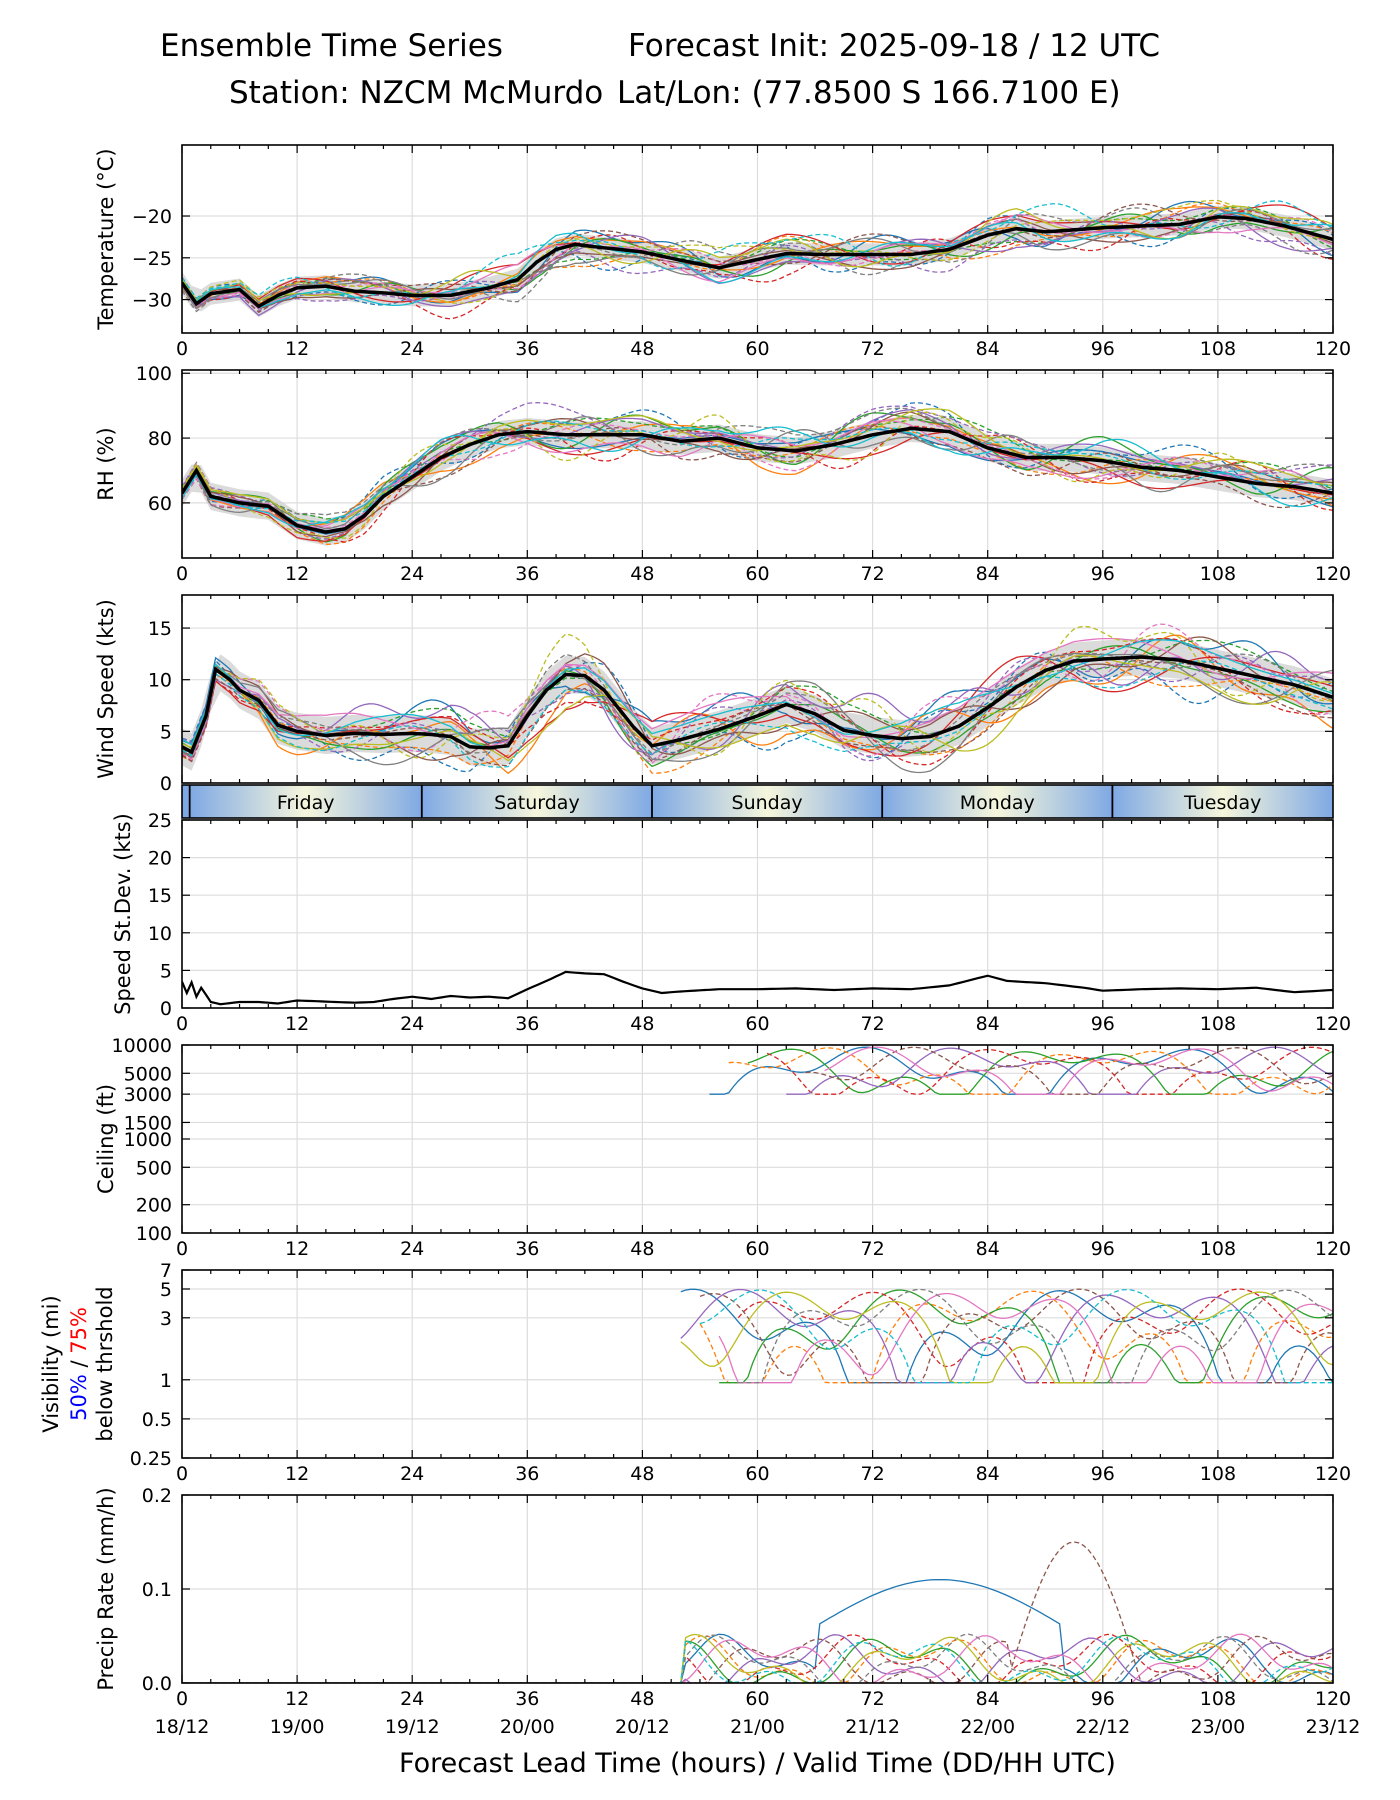 This screenshot has width=1400, height=1800. Describe the element at coordinates (148, 1074) in the screenshot. I see `y-tick-label: 5000` at that location.